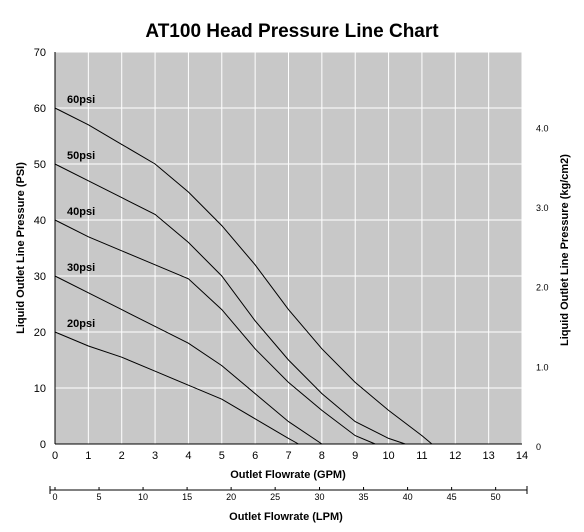  I want to click on lpm-tick-label: 5, so click(99, 497).